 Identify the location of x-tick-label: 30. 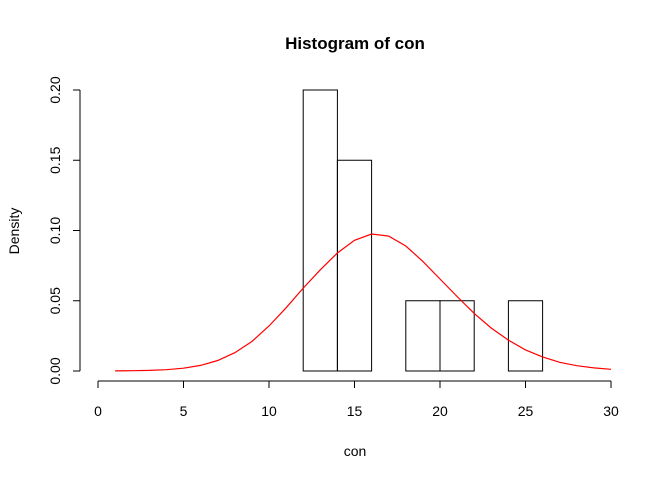
(611, 411).